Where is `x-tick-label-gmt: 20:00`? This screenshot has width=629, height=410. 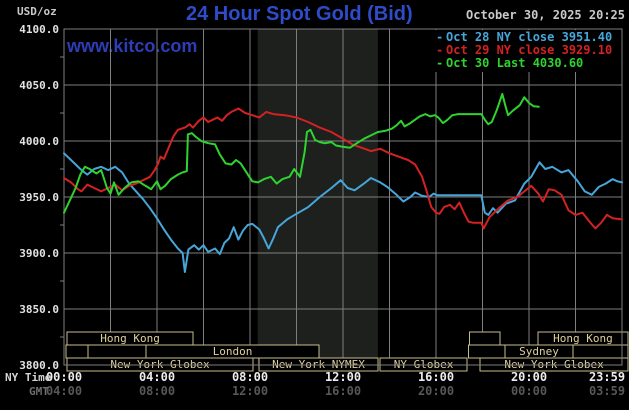
x-tick-label-gmt: 20:00 is located at coordinates (436, 391).